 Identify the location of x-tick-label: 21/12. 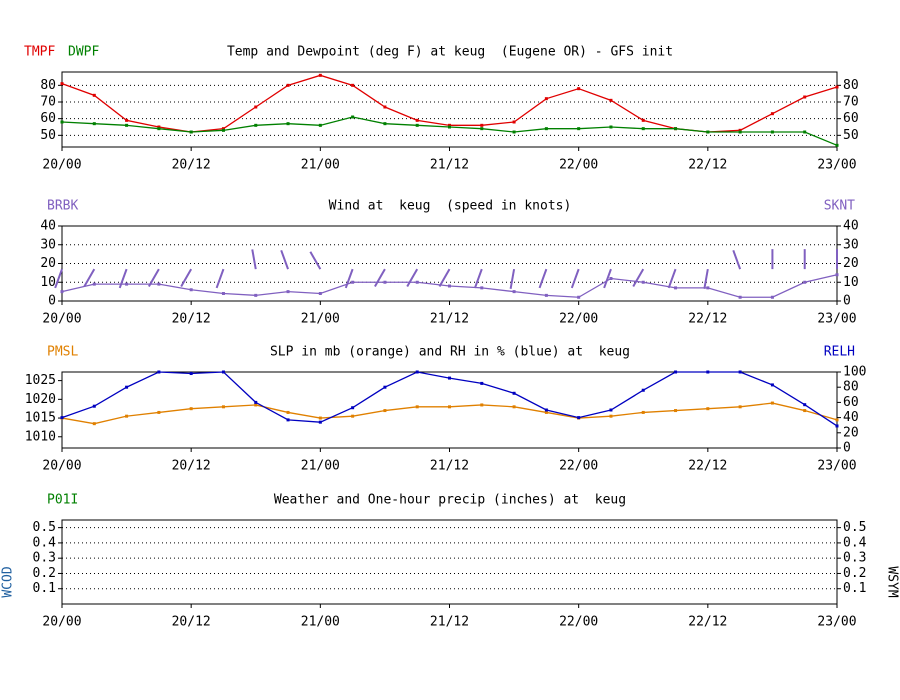
(449, 466).